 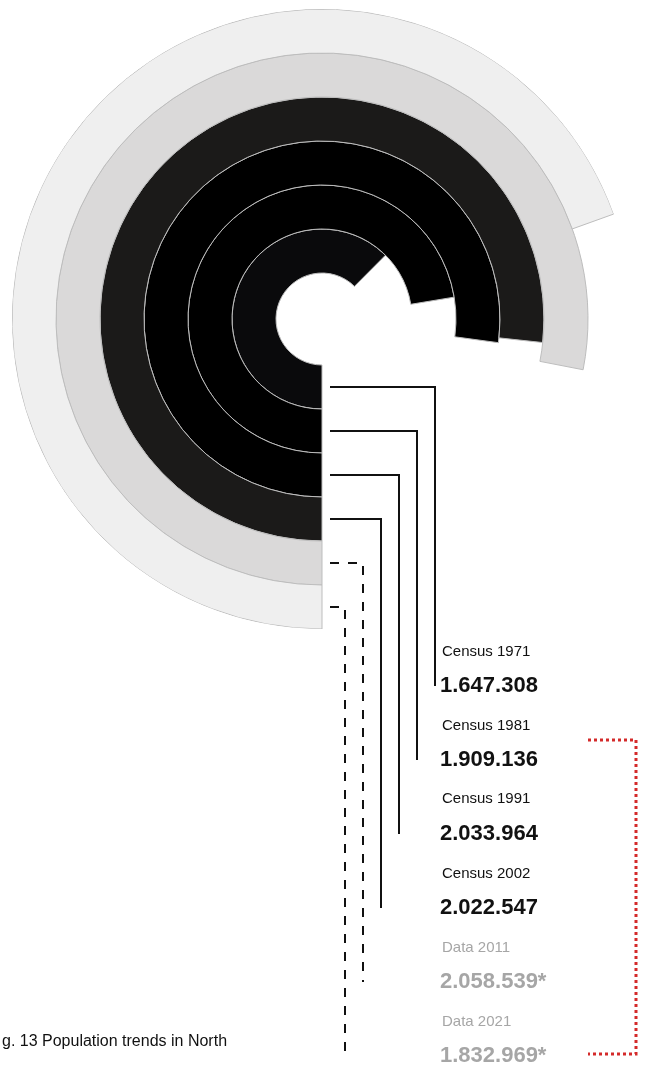 I want to click on data-label: 1.909.136, so click(x=489, y=758).